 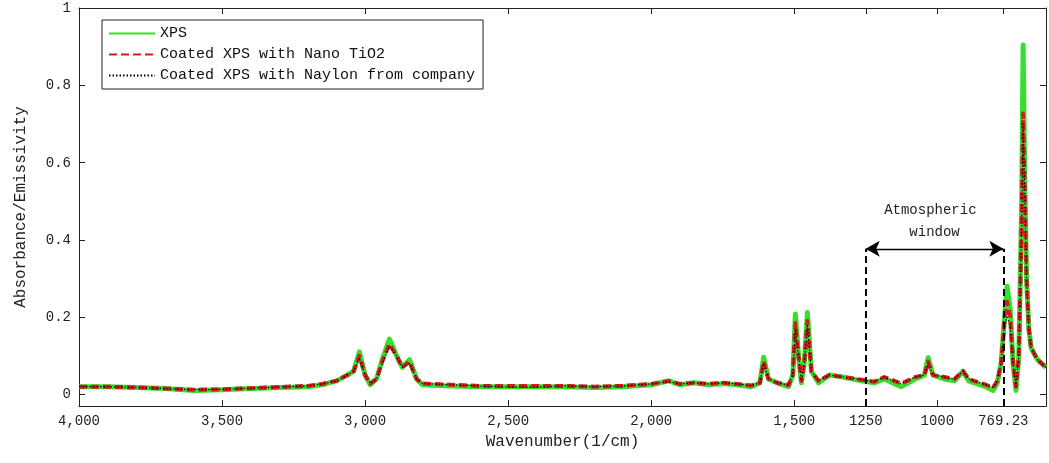 What do you see at coordinates (365, 421) in the screenshot?
I see `x-tick-label: 3,000` at bounding box center [365, 421].